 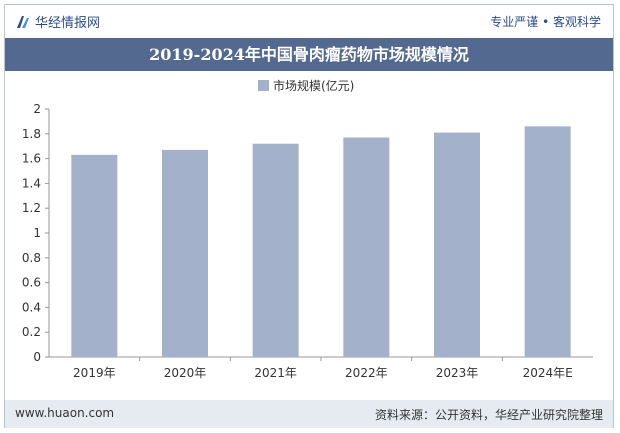 What do you see at coordinates (31, 332) in the screenshot?
I see `y-tick-label: 0.2` at bounding box center [31, 332].